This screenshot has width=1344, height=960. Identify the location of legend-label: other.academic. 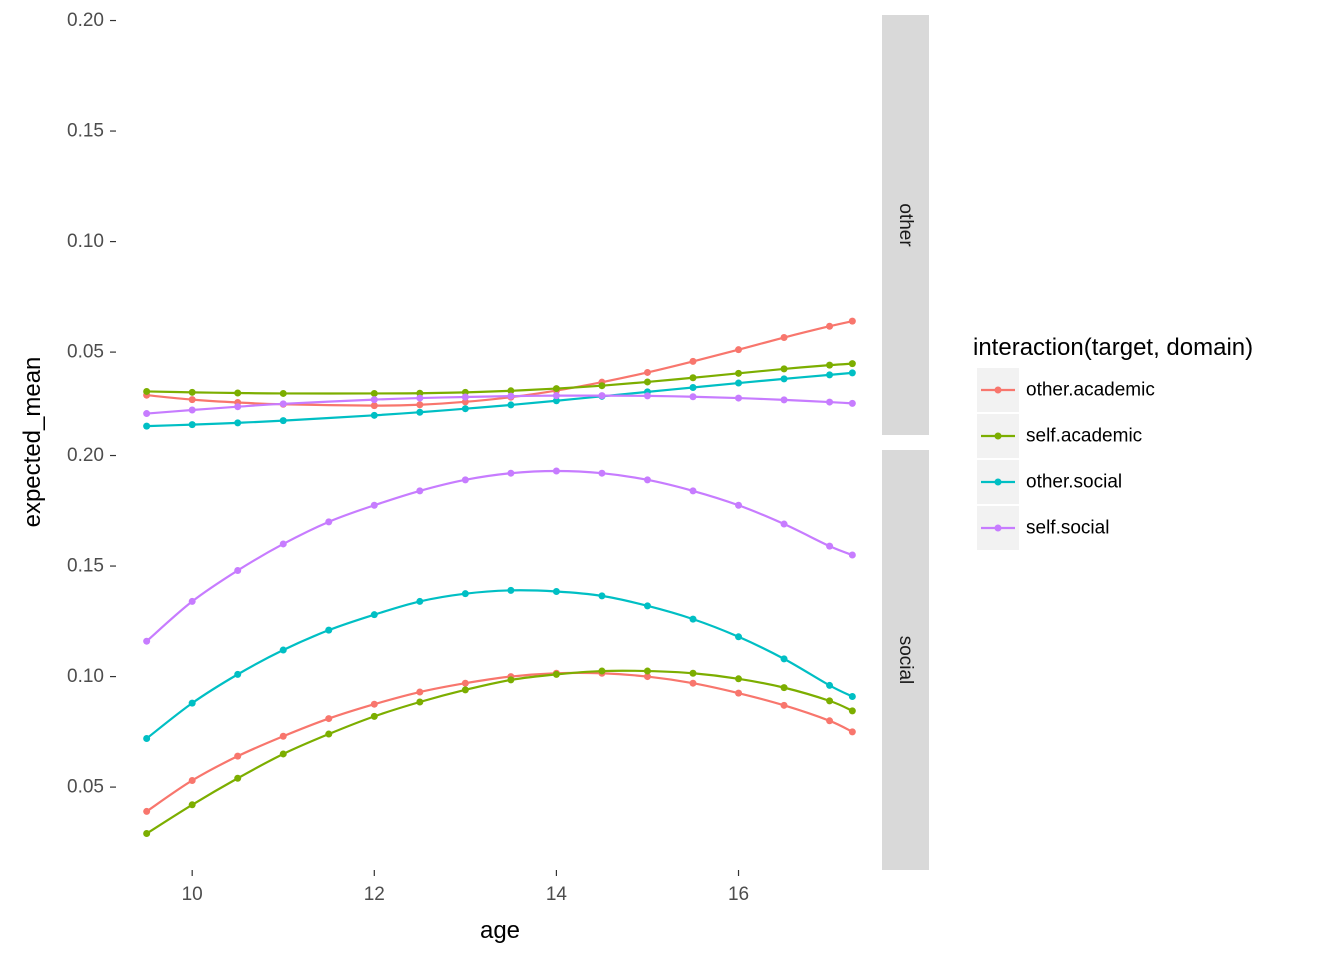
(1090, 390).